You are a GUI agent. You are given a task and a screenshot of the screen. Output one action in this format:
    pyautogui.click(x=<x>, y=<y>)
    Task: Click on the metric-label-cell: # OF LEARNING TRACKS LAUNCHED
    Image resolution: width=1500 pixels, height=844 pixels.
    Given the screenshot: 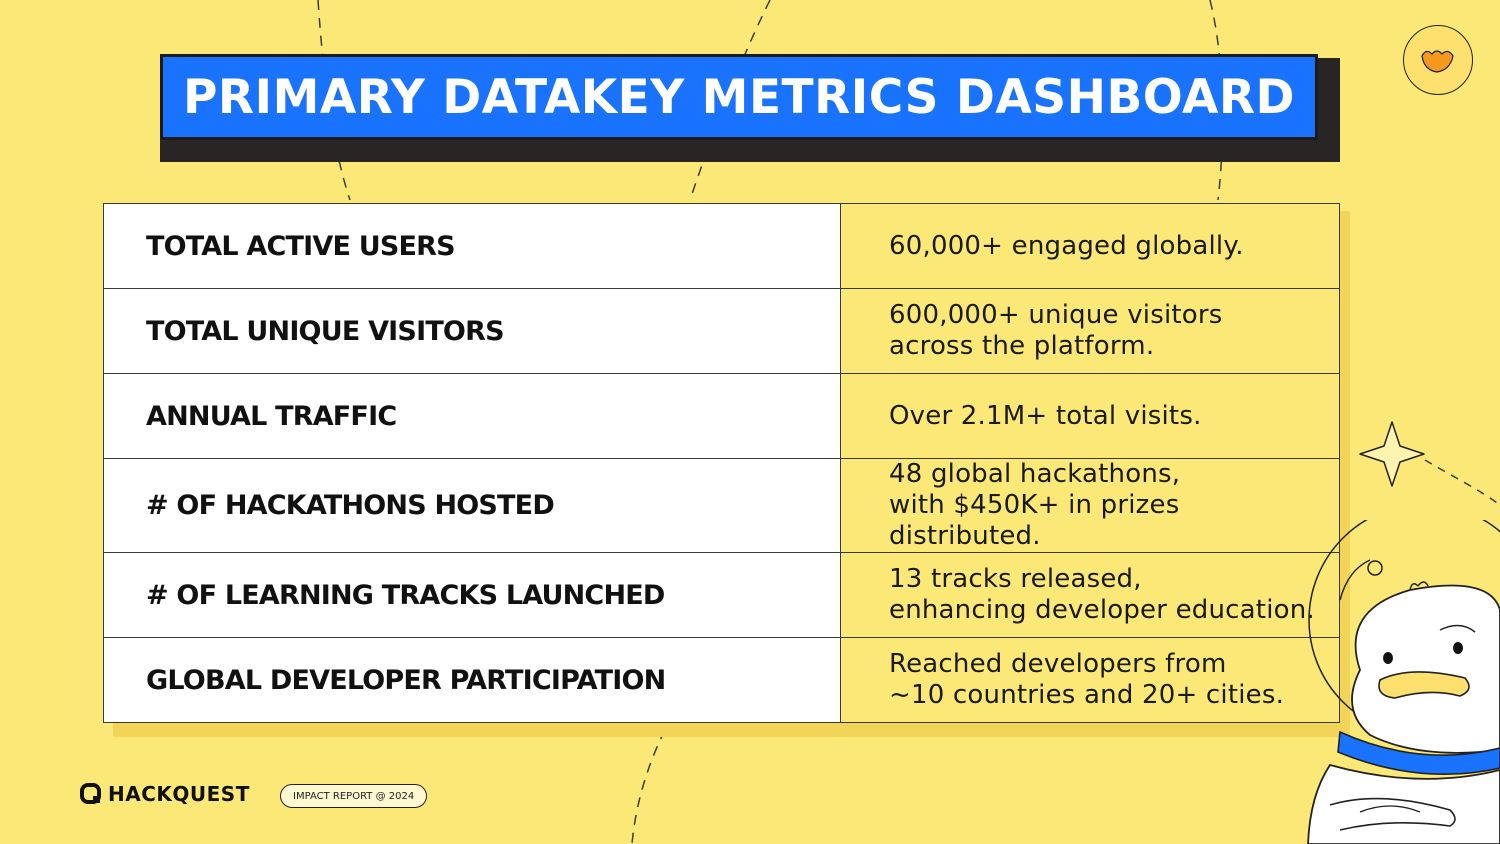 What is the action you would take?
    pyautogui.click(x=472, y=595)
    